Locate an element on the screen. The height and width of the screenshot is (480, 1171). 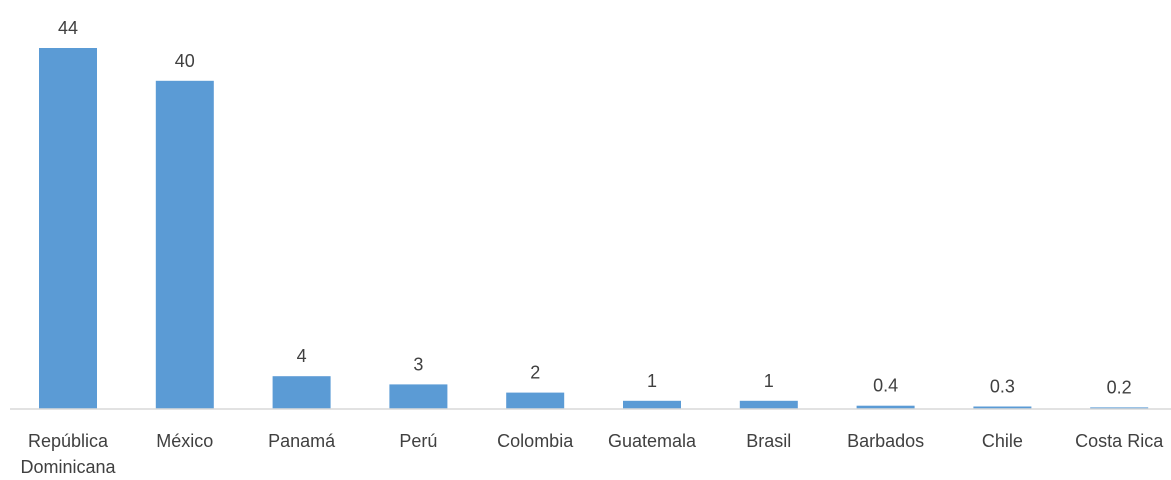
x-tick-label-line: Guatemala is located at coordinates (652, 441).